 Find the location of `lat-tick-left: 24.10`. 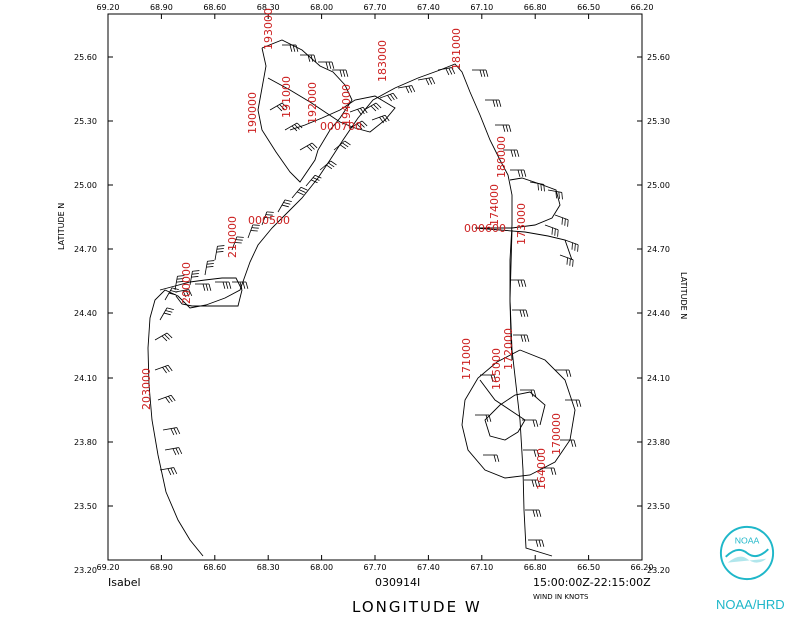

lat-tick-left: 24.10 is located at coordinates (85, 378).